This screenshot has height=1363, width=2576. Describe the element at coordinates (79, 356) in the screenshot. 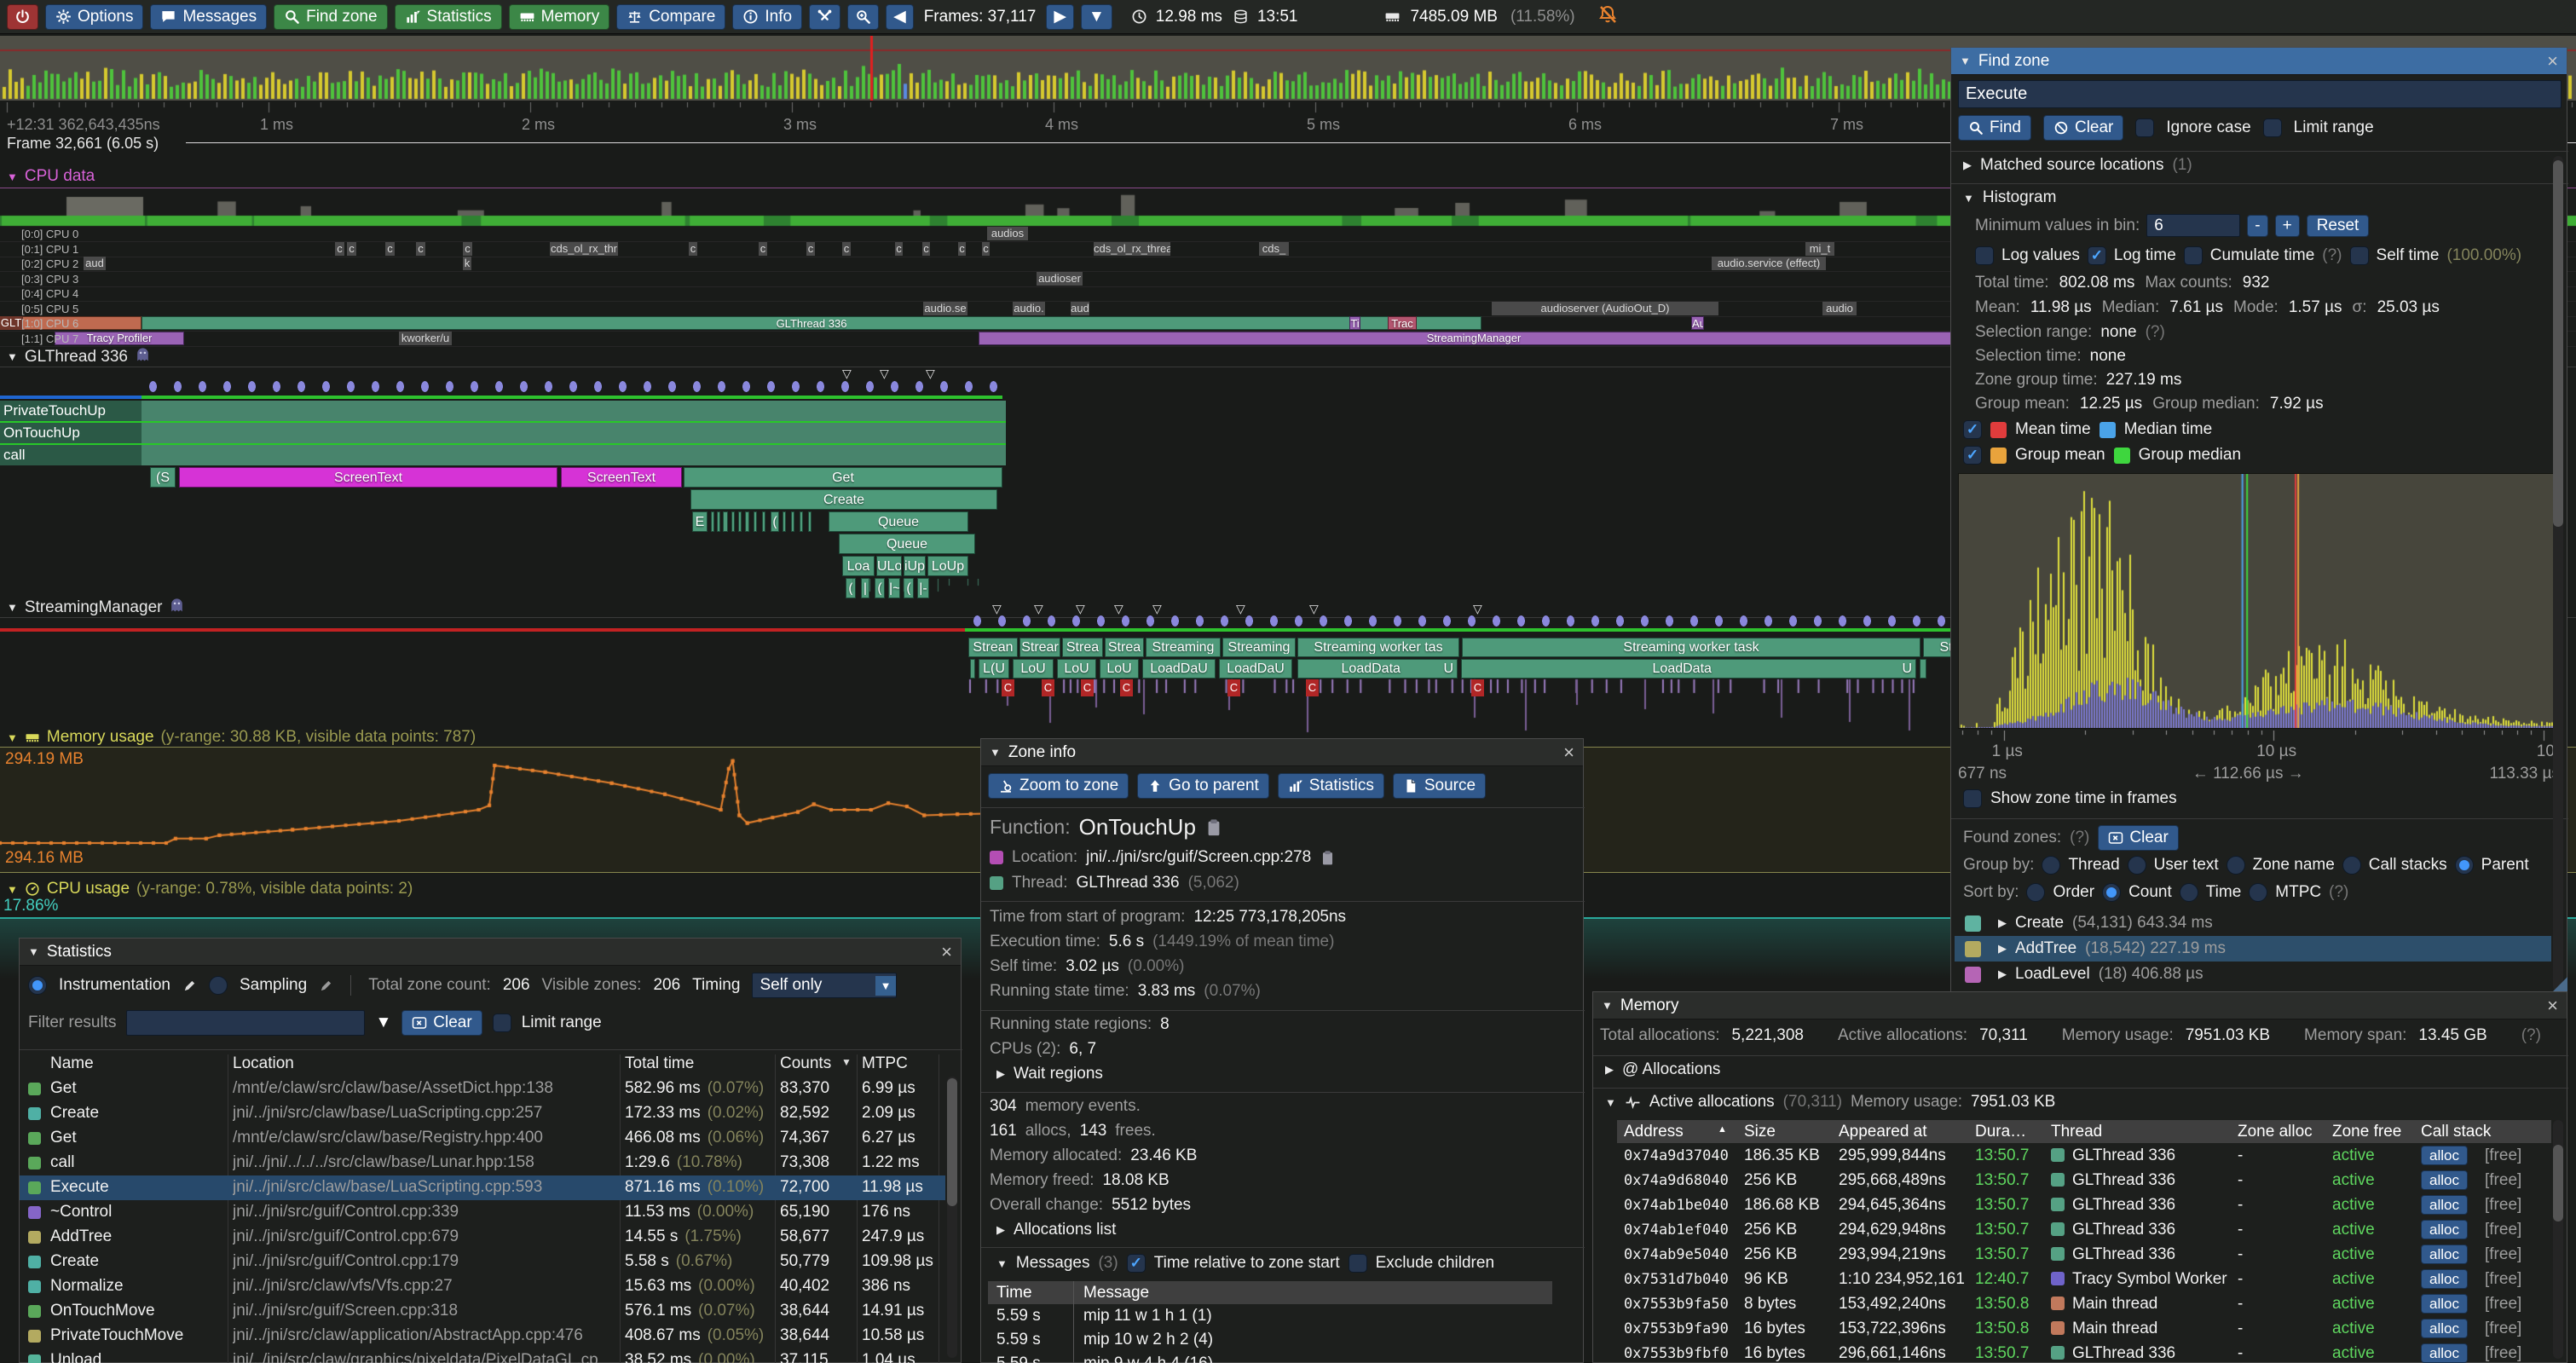

I see `glthread-section-header: ▼ GLThread 336` at that location.